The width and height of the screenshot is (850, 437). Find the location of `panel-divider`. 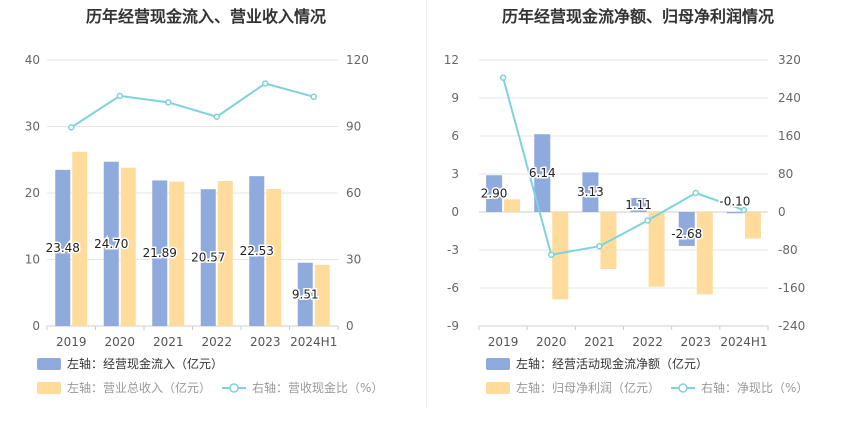

panel-divider is located at coordinates (426, 204).